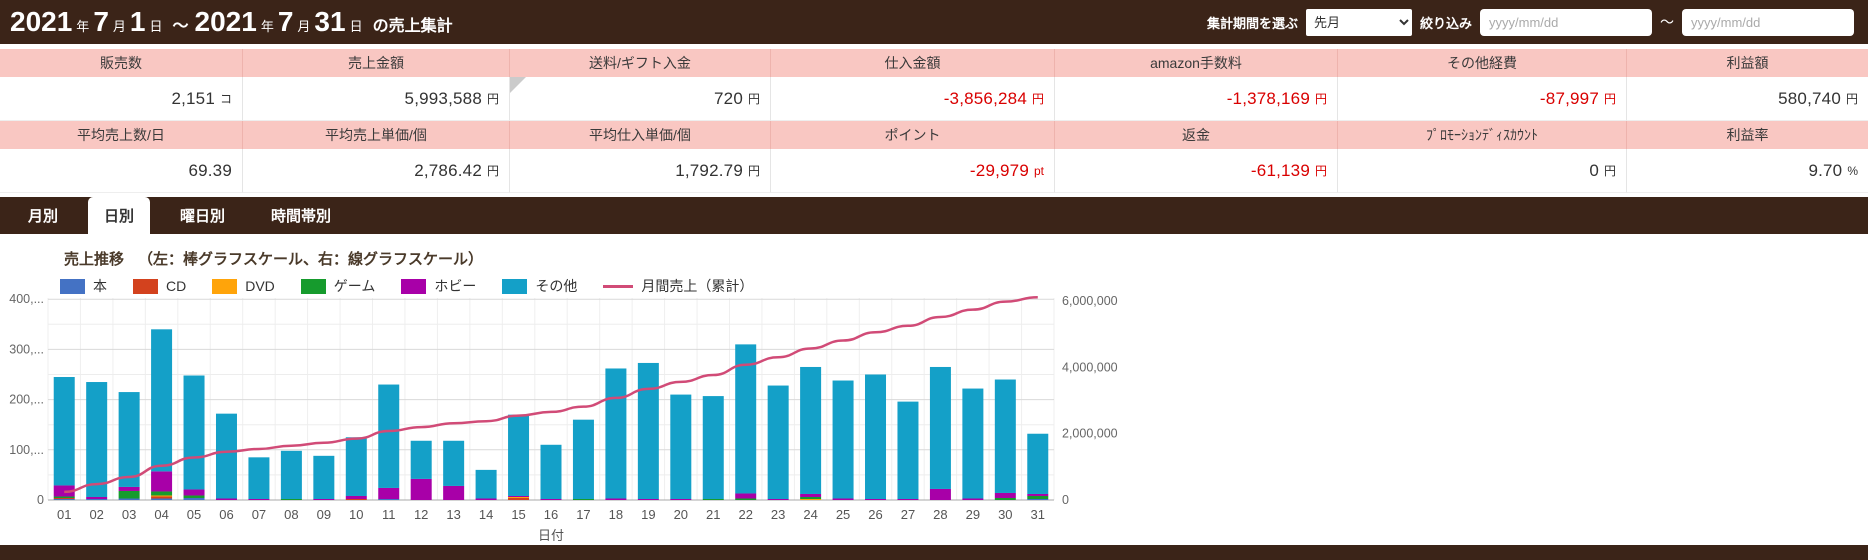 This screenshot has height=560, width=1868. What do you see at coordinates (1038, 170) in the screenshot?
I see `summary-value-unit: pt` at bounding box center [1038, 170].